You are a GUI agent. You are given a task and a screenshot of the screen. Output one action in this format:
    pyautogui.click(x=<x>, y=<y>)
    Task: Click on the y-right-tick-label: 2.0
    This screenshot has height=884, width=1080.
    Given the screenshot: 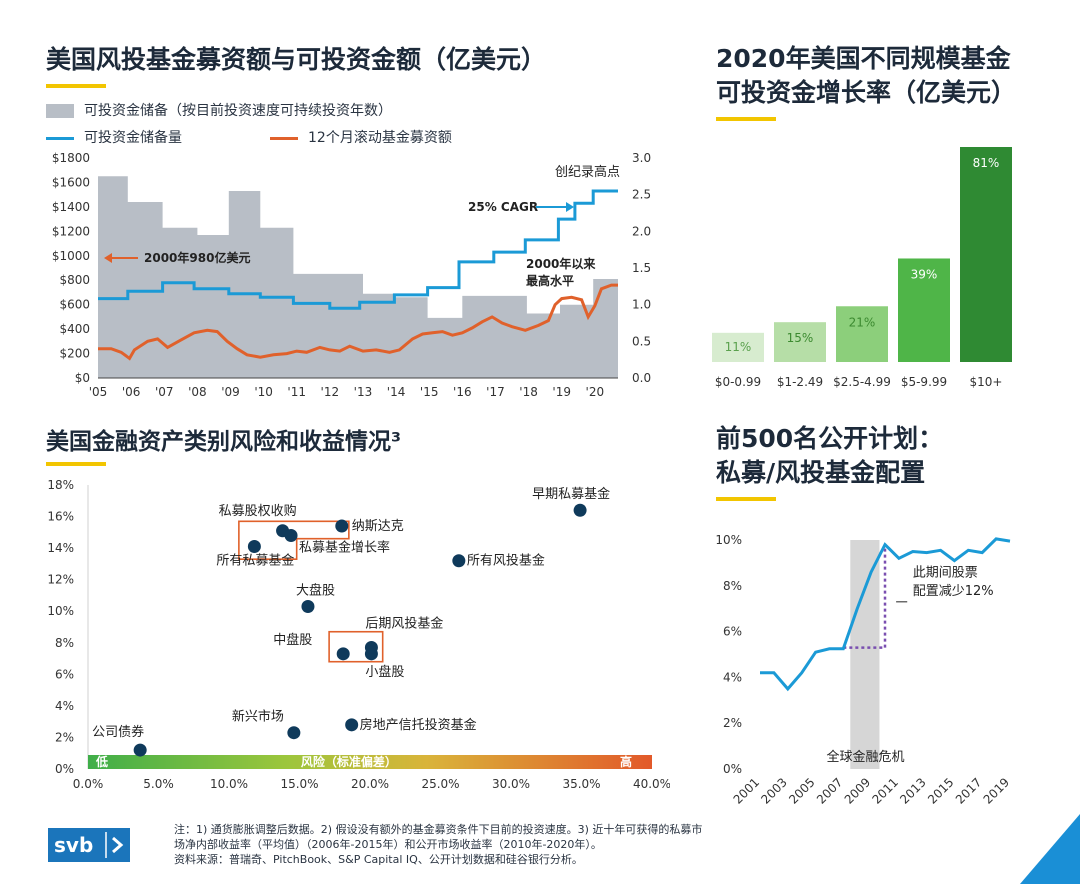 What is the action you would take?
    pyautogui.click(x=641, y=231)
    